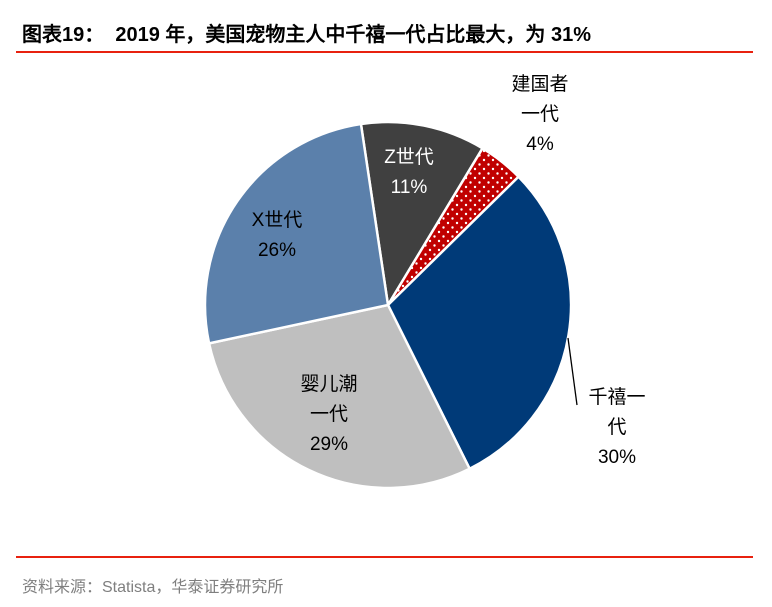 The width and height of the screenshot is (772, 607). I want to click on label-millennials-name2: 代, so click(617, 427).